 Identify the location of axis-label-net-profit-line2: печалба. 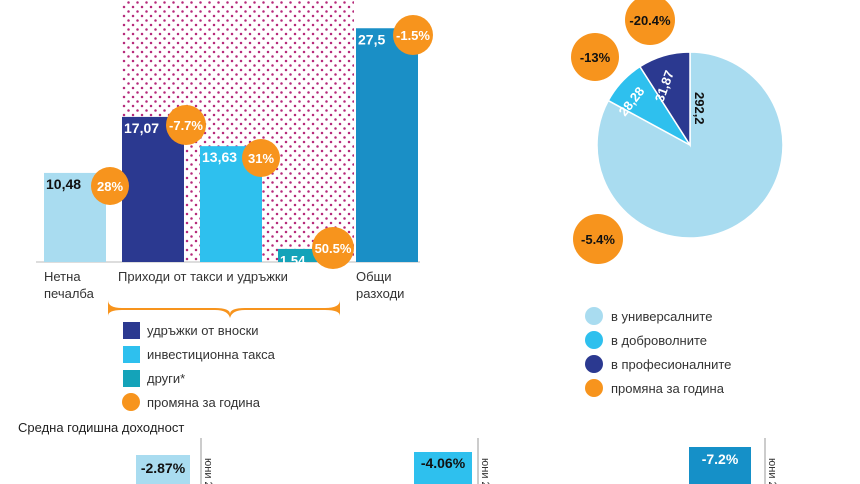
(69, 293).